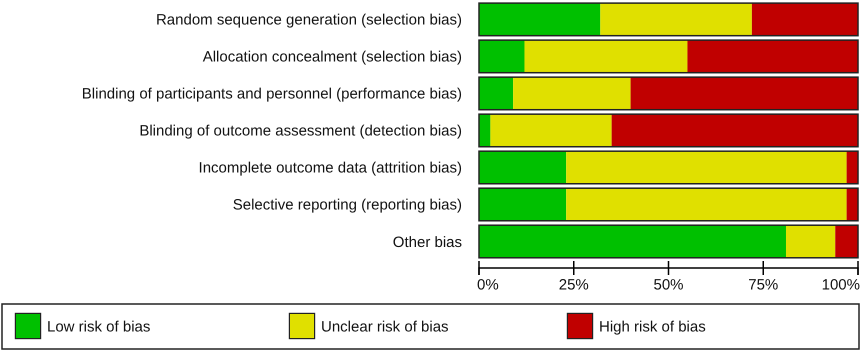  I want to click on legend-label: Low risk of bias, so click(98, 327).